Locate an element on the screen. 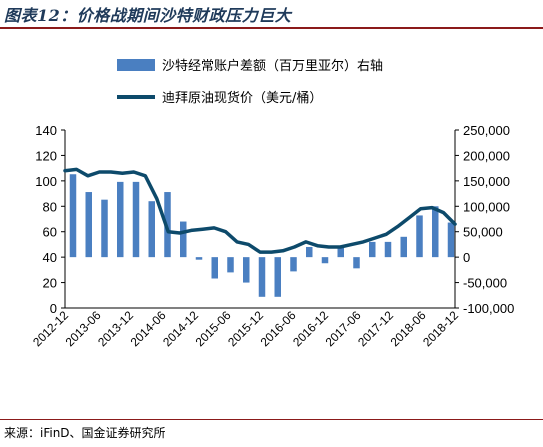 Image resolution: width=543 pixels, height=447 pixels. left-tick-label: 20 is located at coordinates (50, 283).